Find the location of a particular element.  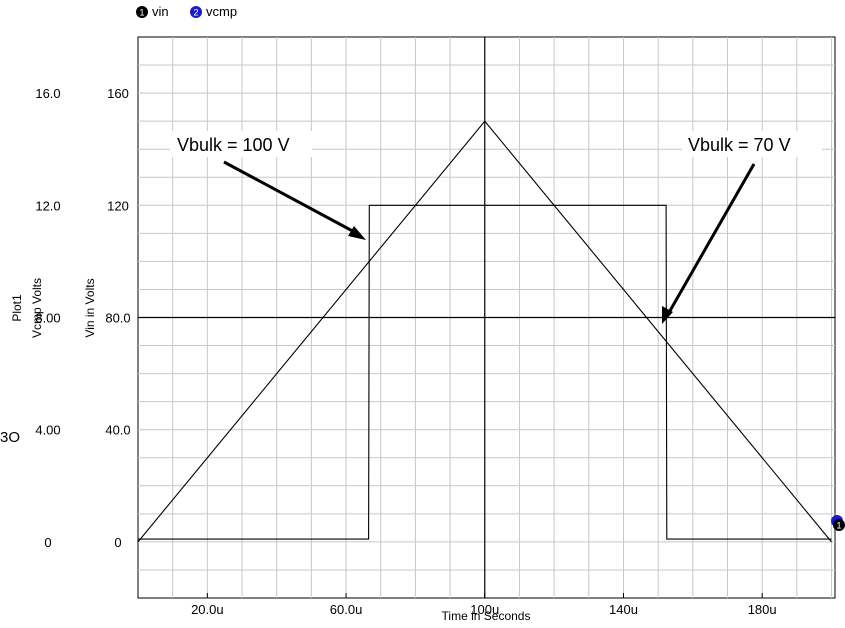

annotation-vbulk-70-arrow is located at coordinates (710, 240).